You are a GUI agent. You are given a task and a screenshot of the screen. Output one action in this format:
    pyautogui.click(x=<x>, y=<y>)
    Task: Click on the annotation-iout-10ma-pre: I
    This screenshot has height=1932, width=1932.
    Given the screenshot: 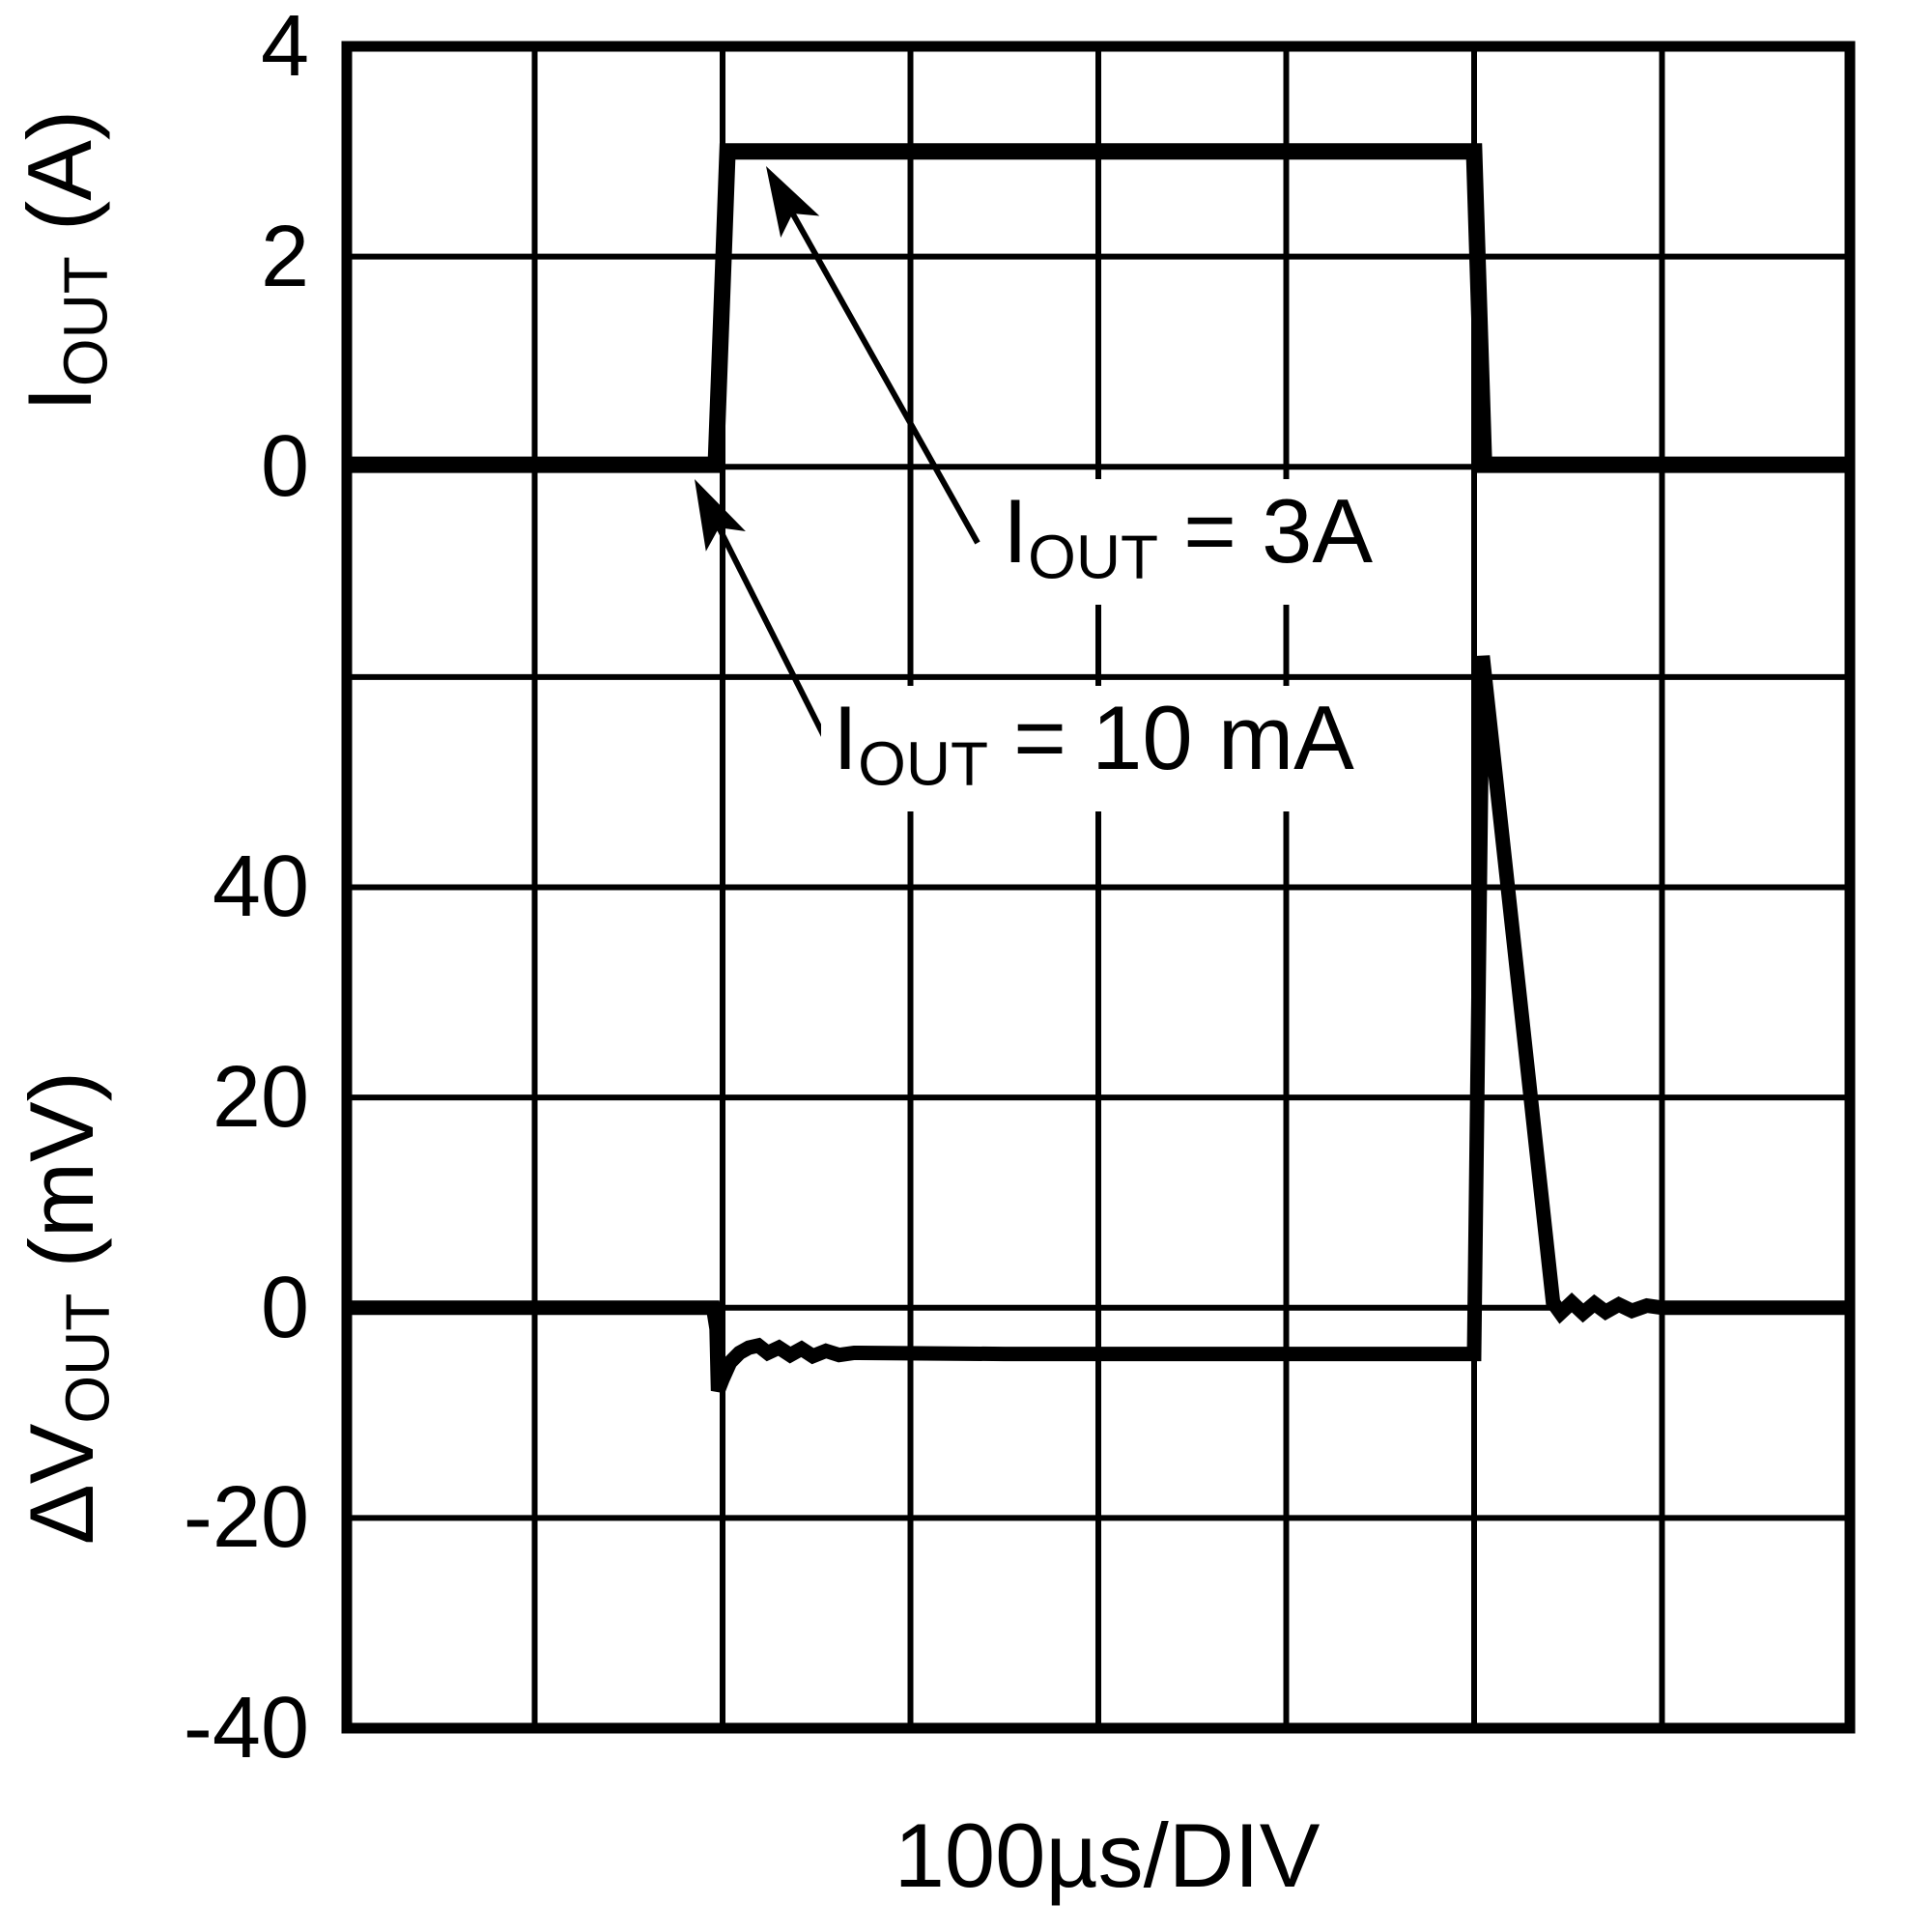 What is the action you would take?
    pyautogui.click(x=846, y=737)
    